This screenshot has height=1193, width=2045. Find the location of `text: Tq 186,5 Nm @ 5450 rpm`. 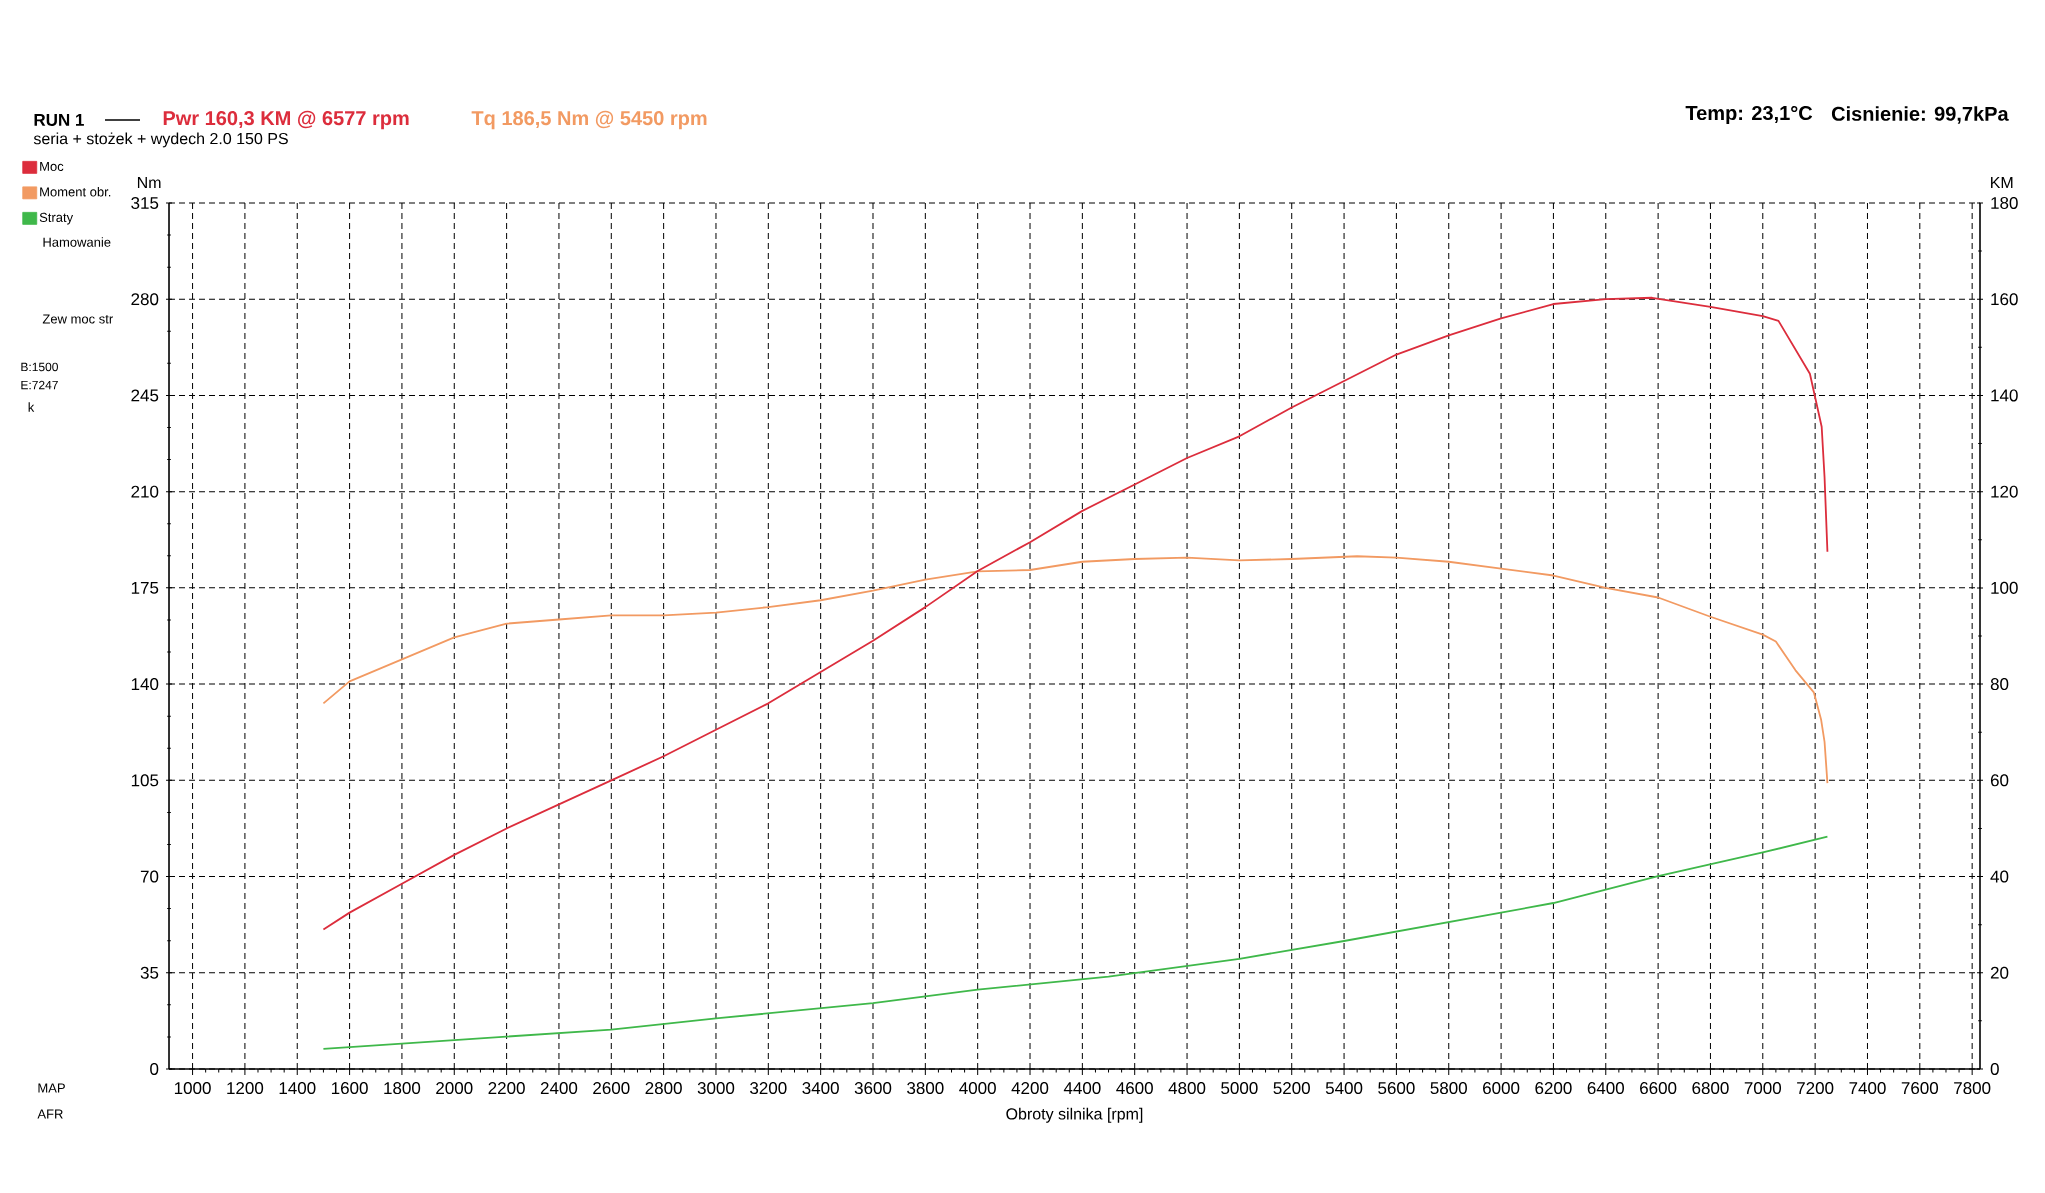

text: Tq 186,5 Nm @ 5450 rpm is located at coordinates (589, 120).